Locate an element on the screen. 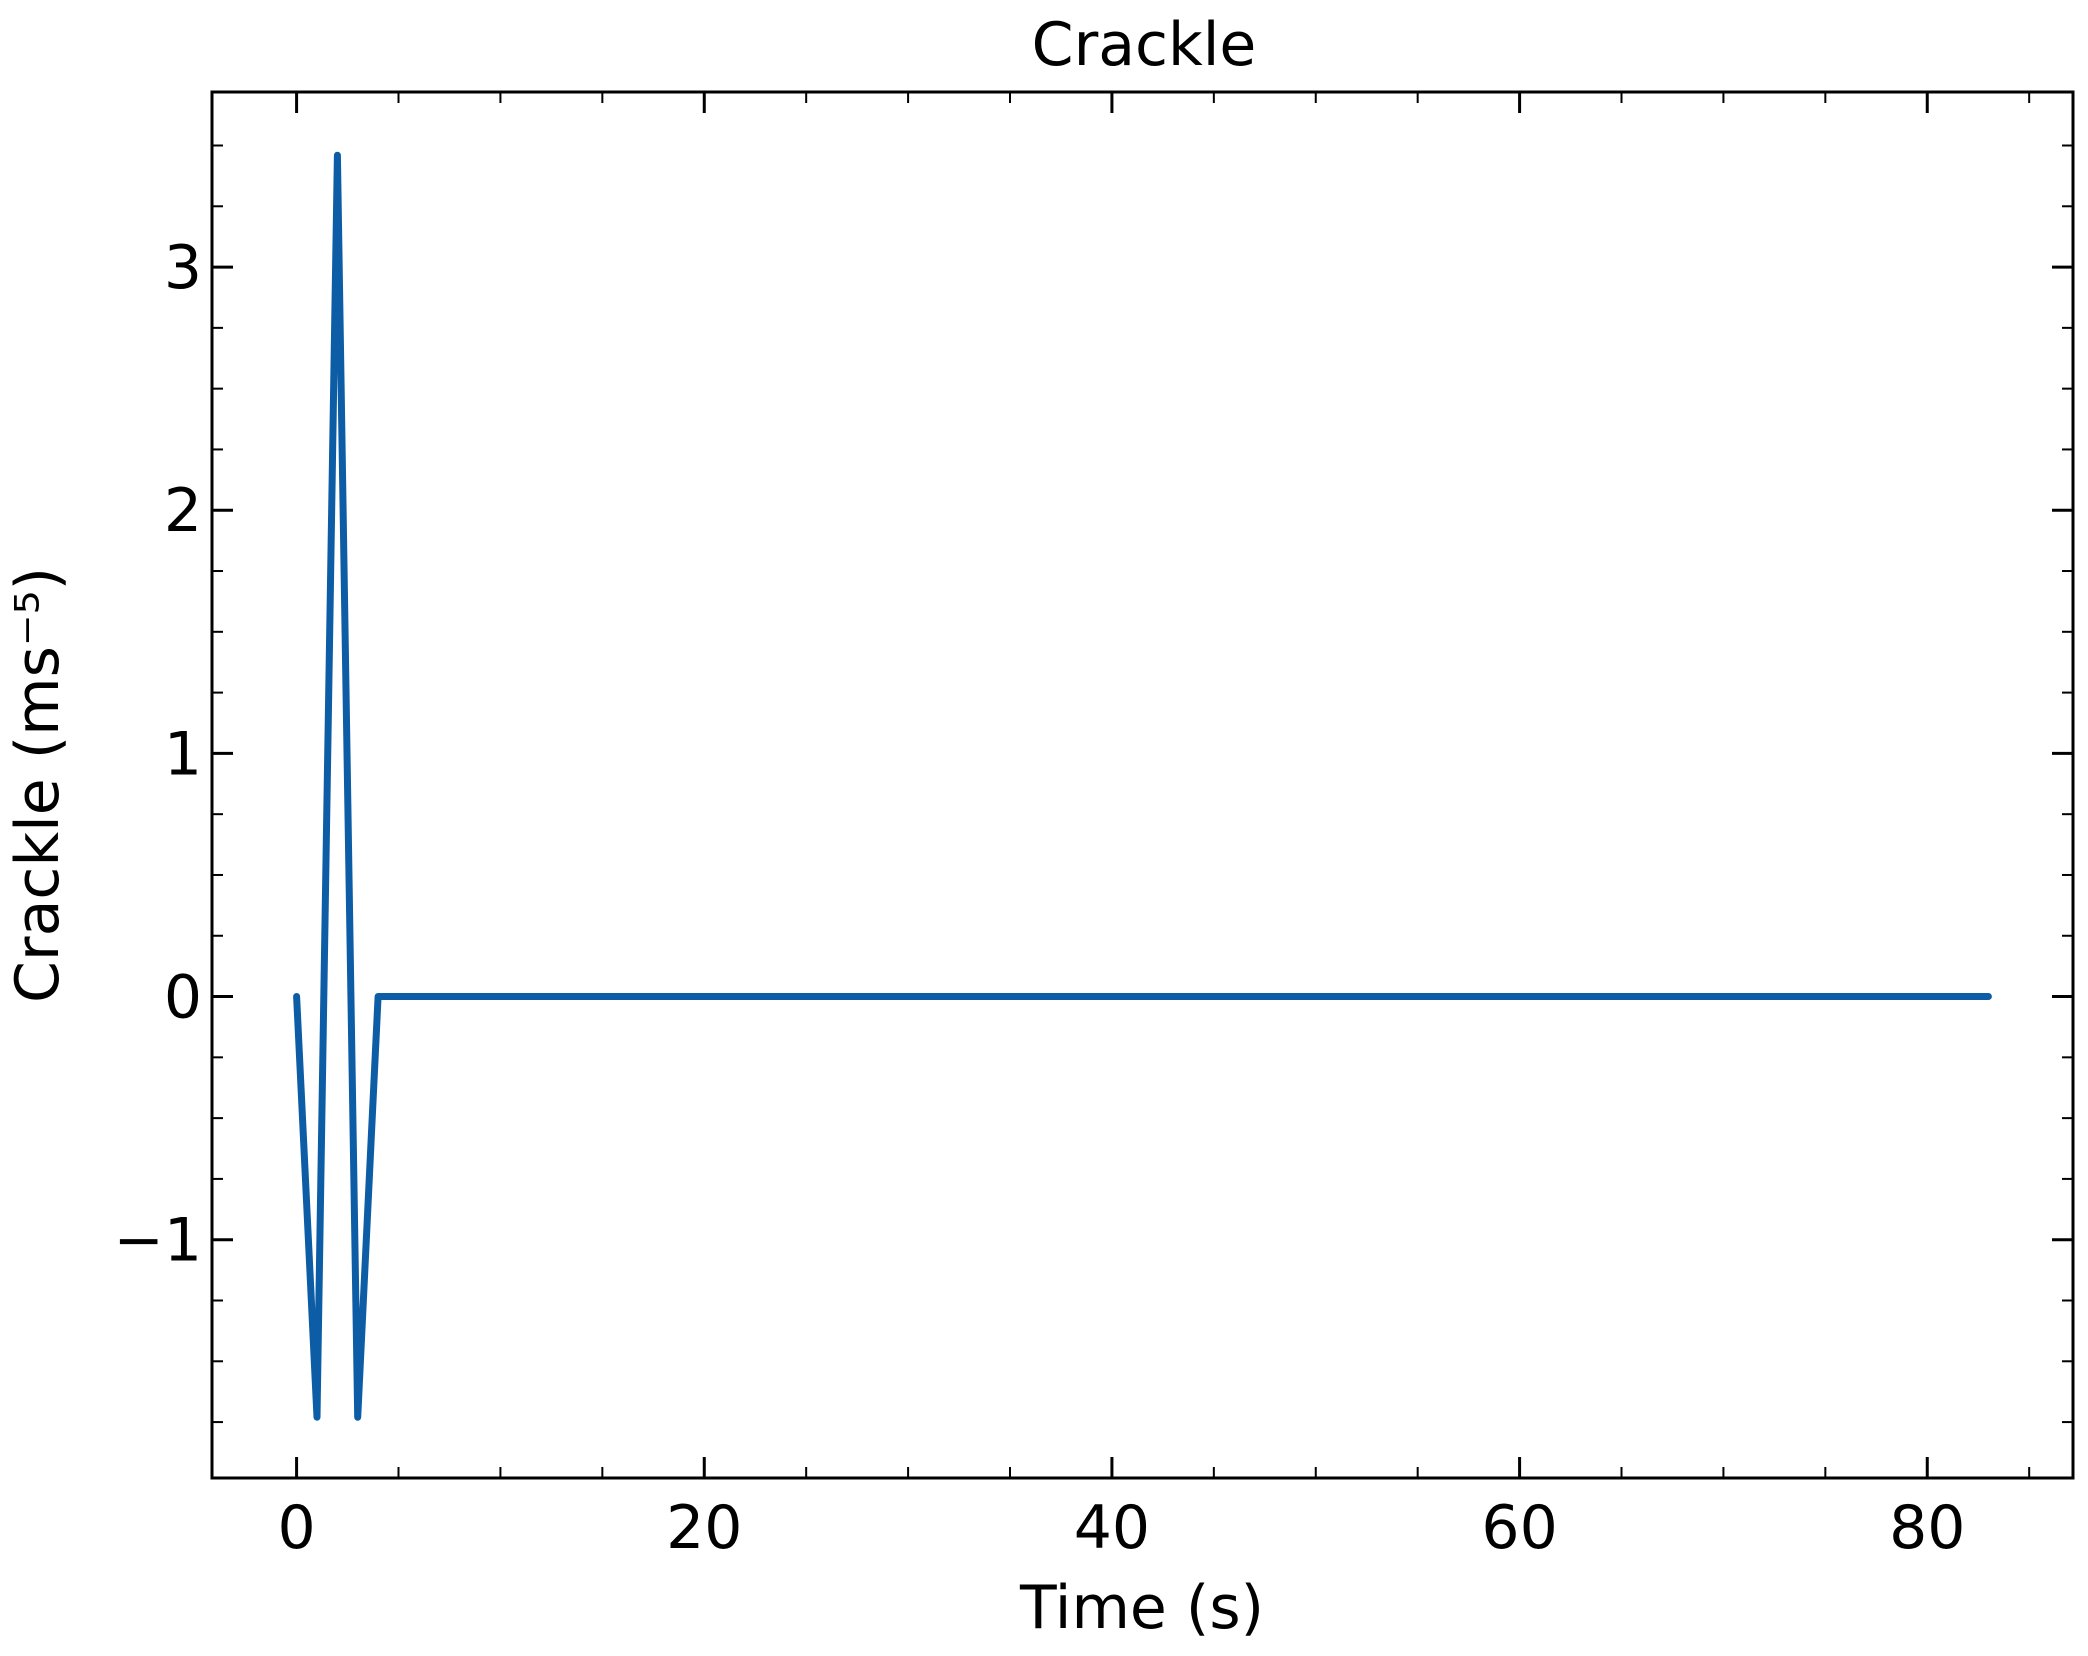 This screenshot has width=2088, height=1656. x-tick-label: 20 is located at coordinates (704, 1528).